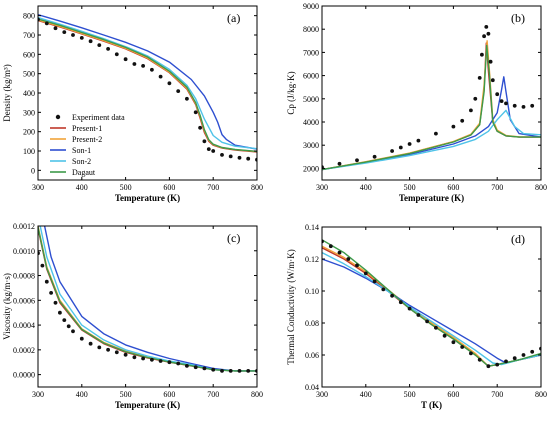 The image size is (550, 429). What do you see at coordinates (81, 161) in the screenshot?
I see `legend-entry: Son-2` at bounding box center [81, 161].